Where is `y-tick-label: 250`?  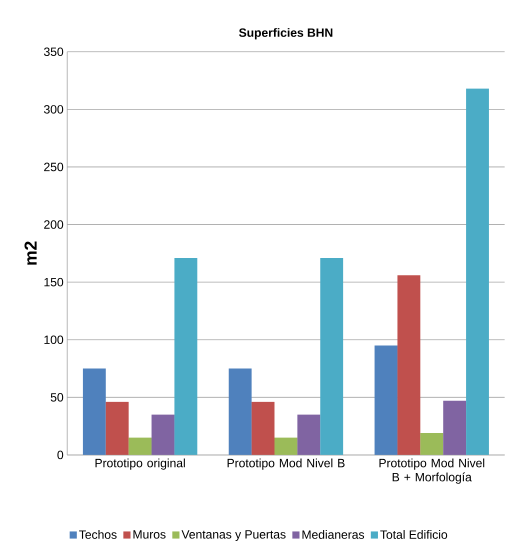
y-tick-label: 250 is located at coordinates (53, 167).